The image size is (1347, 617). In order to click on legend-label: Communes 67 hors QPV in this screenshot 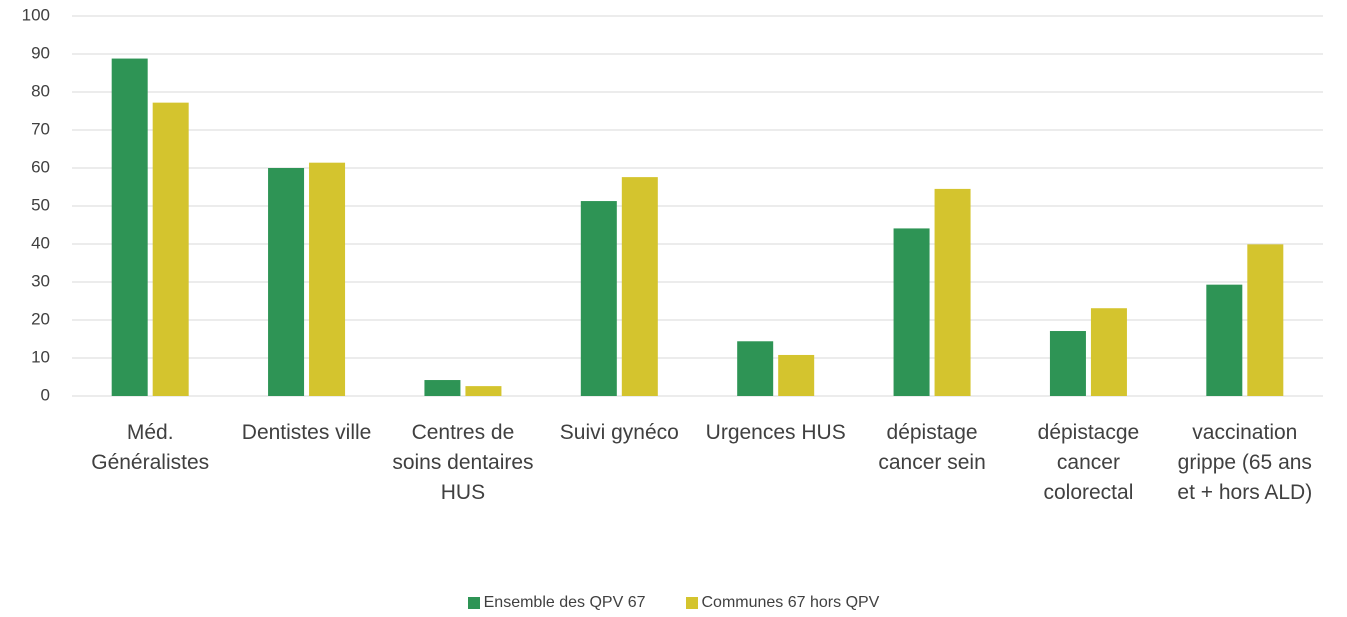, I will do `click(790, 602)`.